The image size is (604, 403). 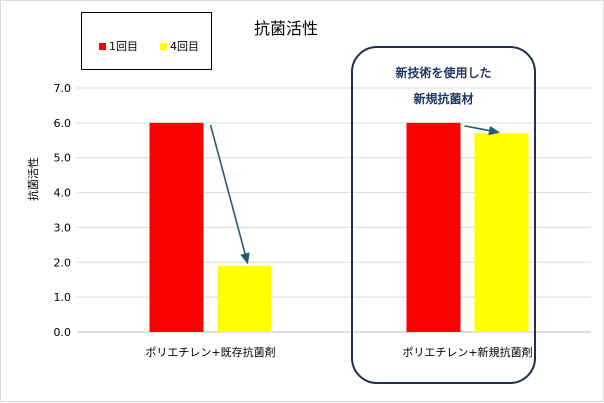 I want to click on decline-arrow, so click(x=229, y=194).